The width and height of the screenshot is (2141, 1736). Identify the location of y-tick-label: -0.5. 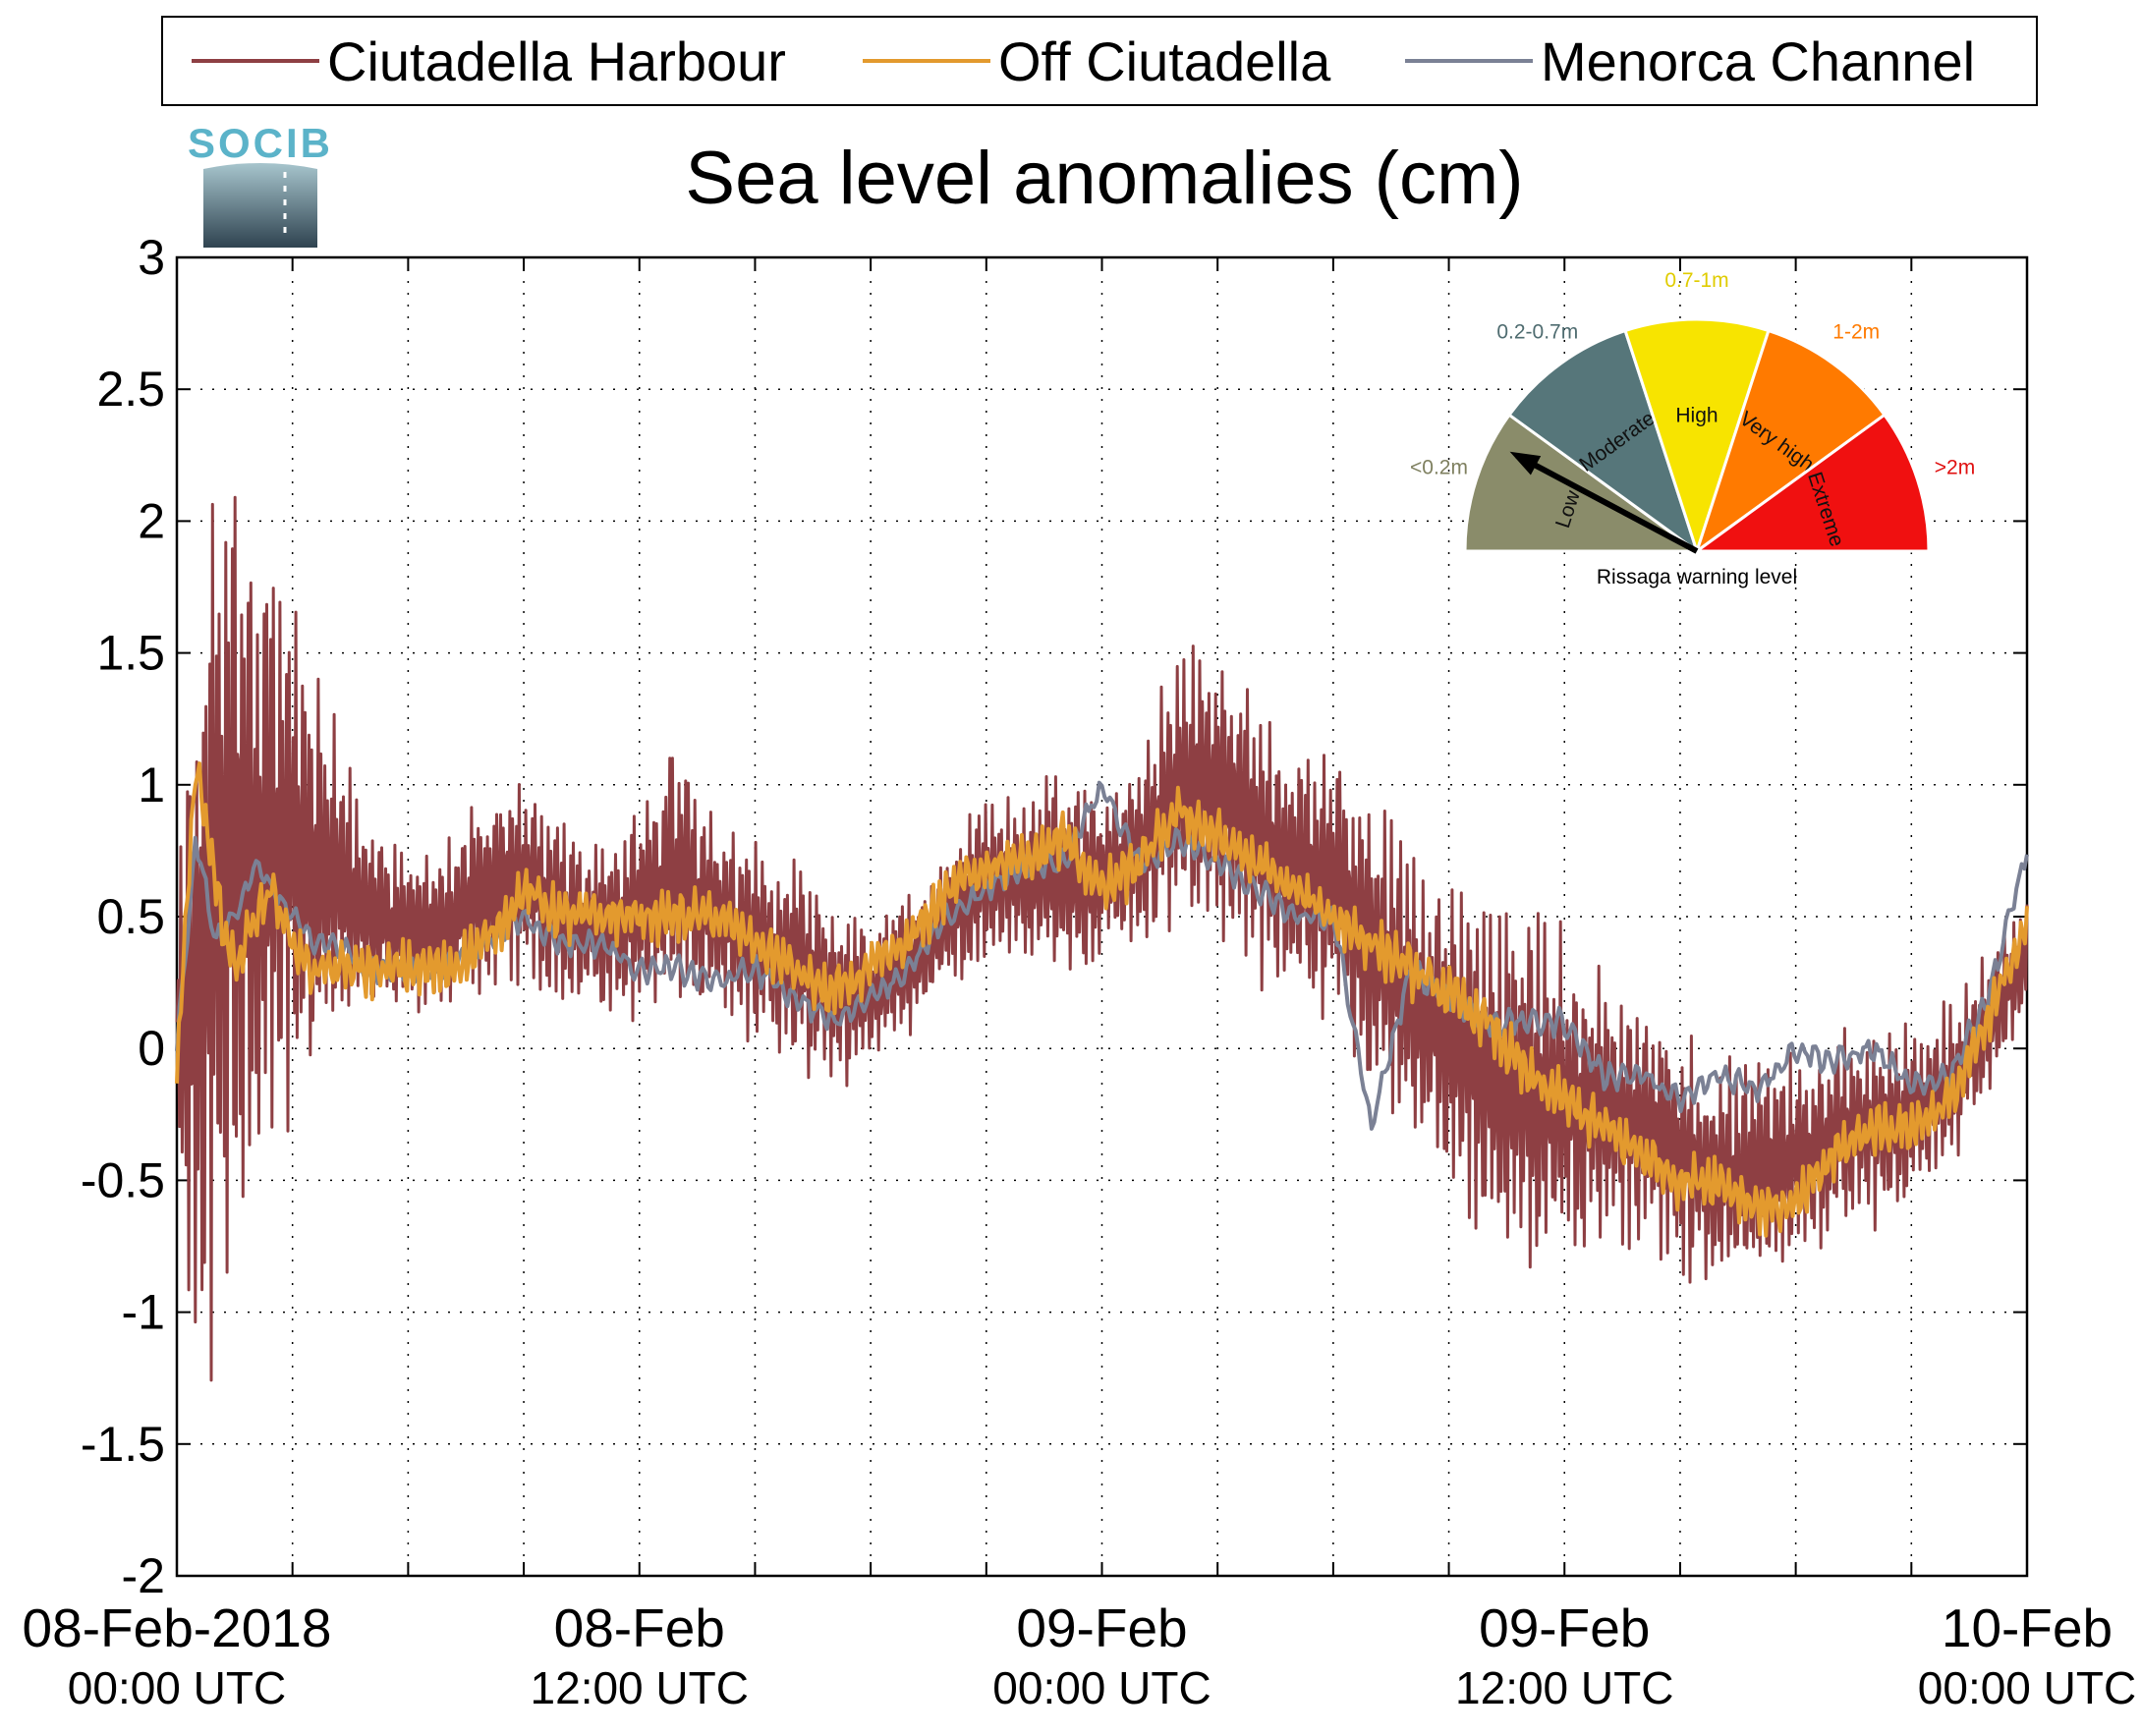
(123, 1179).